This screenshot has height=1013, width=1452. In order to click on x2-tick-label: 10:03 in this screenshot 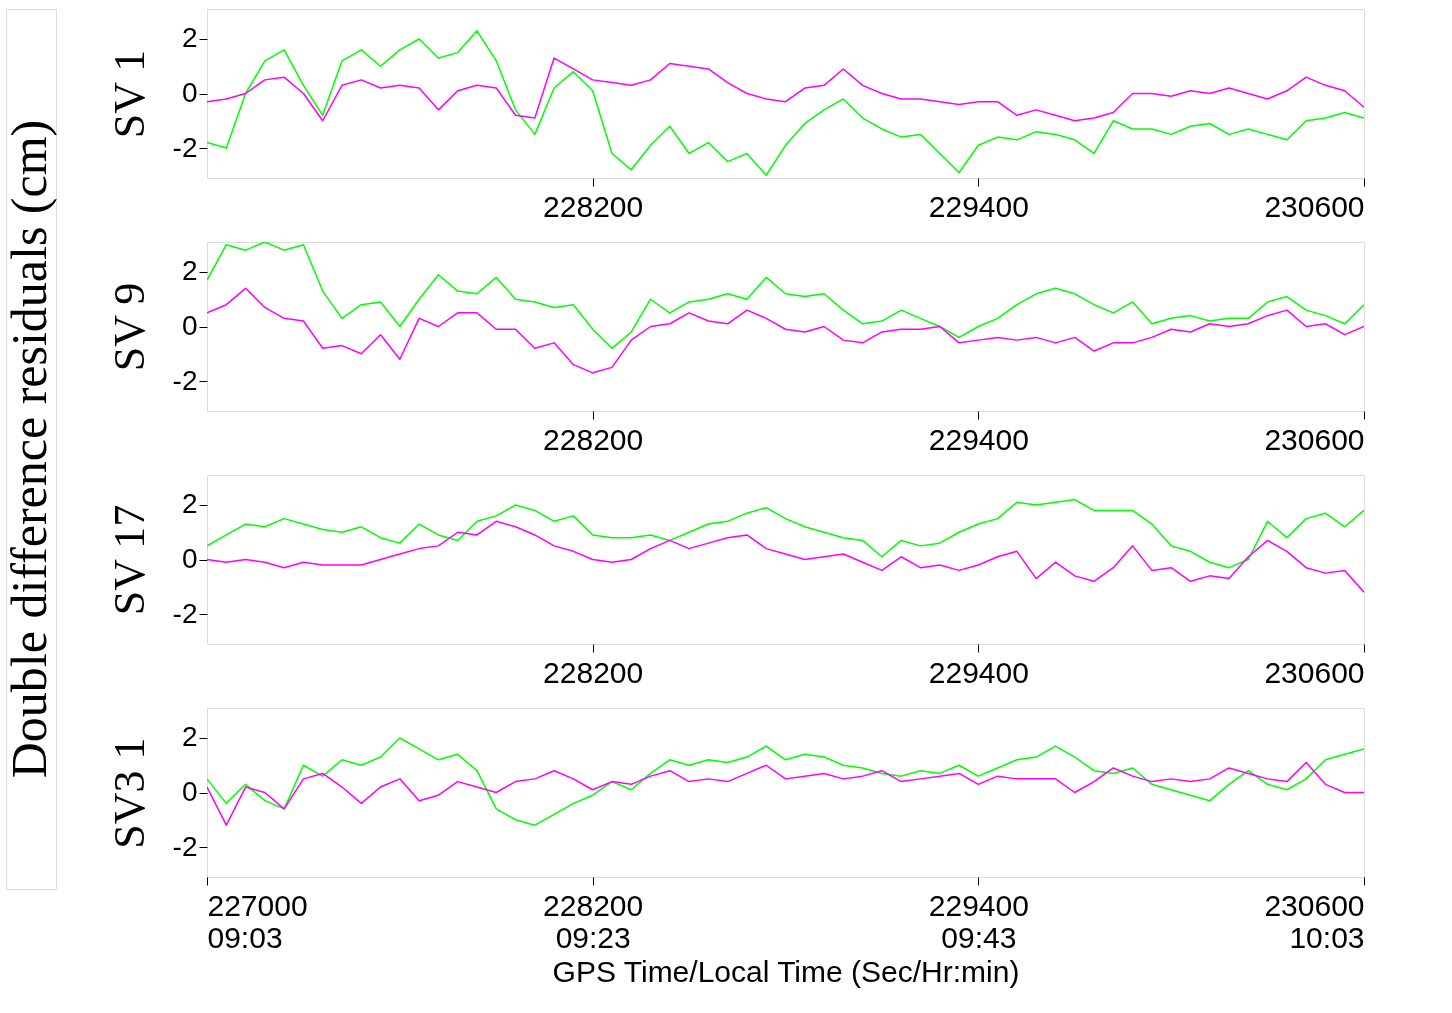, I will do `click(1327, 937)`.